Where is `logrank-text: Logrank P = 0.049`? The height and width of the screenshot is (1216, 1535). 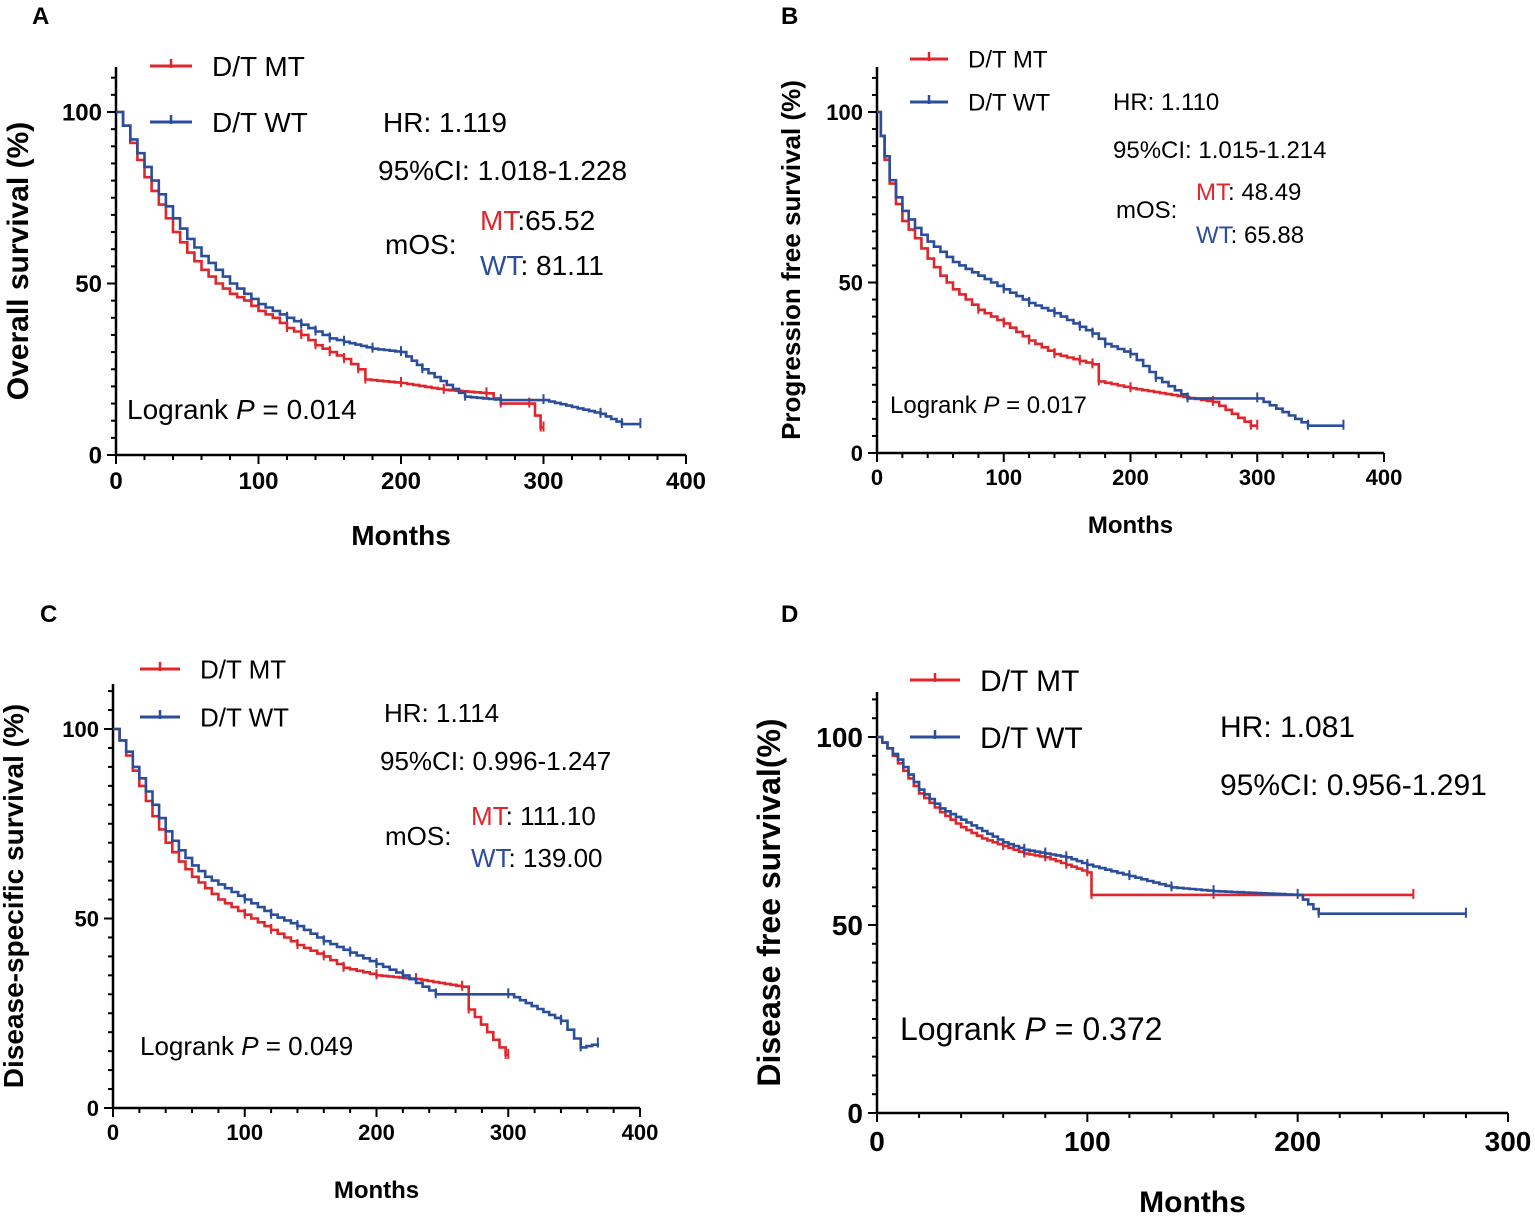
logrank-text: Logrank P = 0.049 is located at coordinates (246, 1046).